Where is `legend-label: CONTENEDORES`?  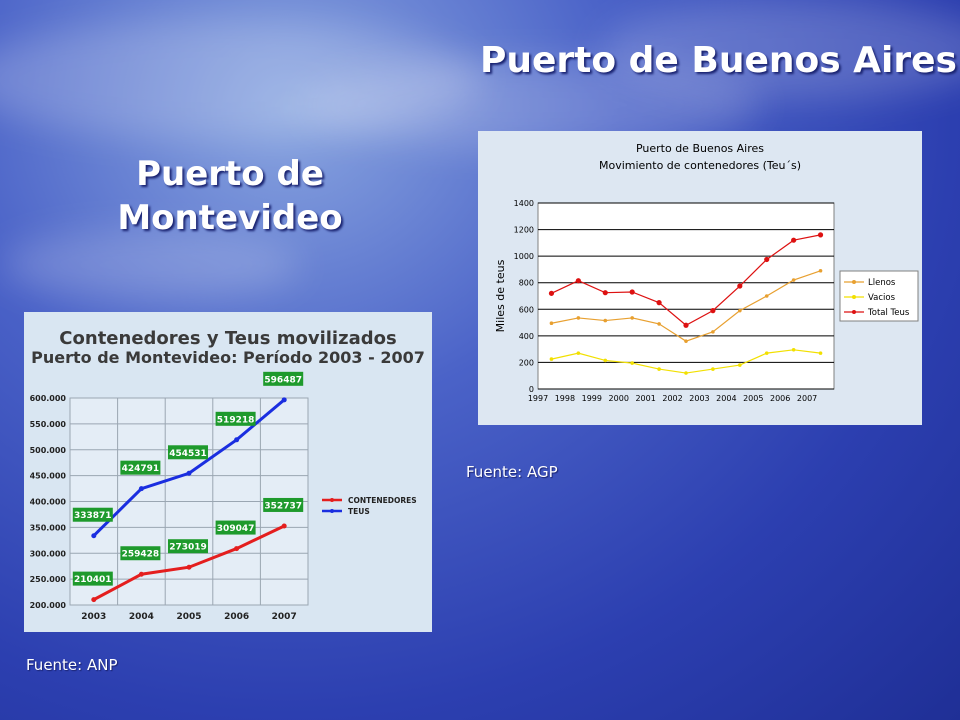 legend-label: CONTENEDORES is located at coordinates (382, 500).